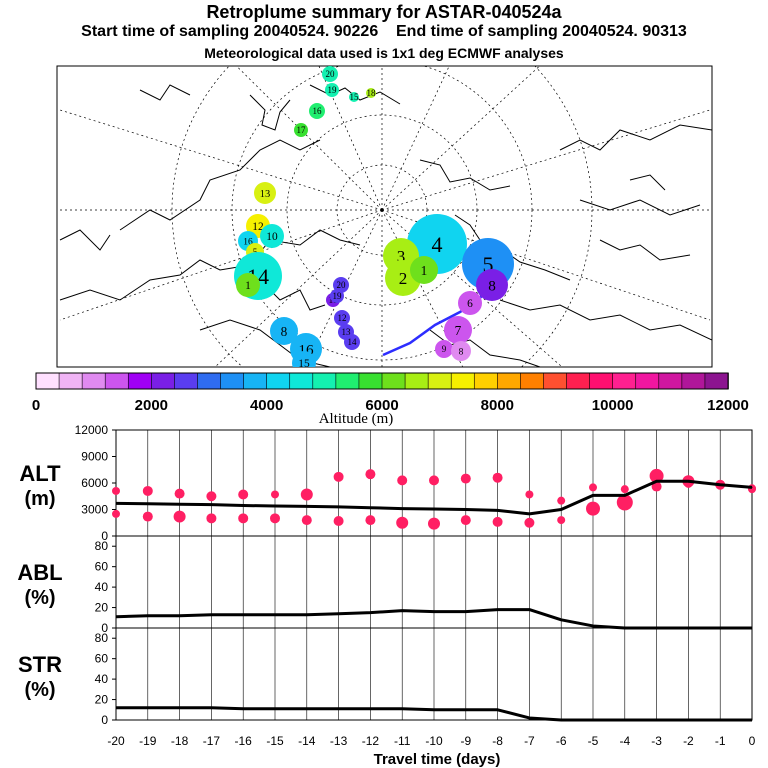 The height and width of the screenshot is (768, 768). I want to click on plume-marker-label: 1, so click(424, 270).